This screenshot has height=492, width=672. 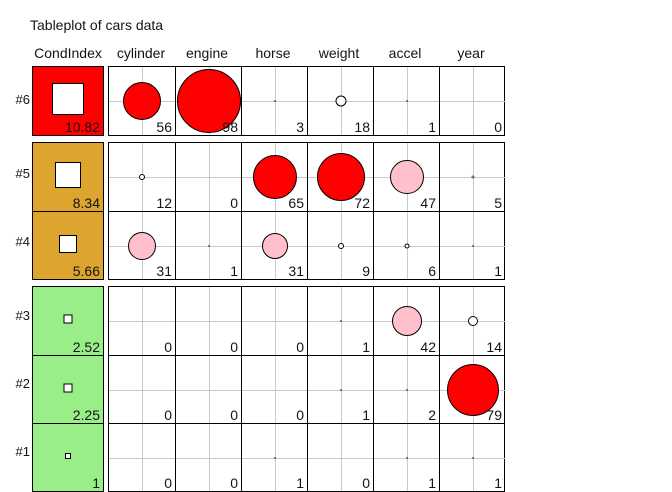 What do you see at coordinates (164, 271) in the screenshot?
I see `cell-value: 31` at bounding box center [164, 271].